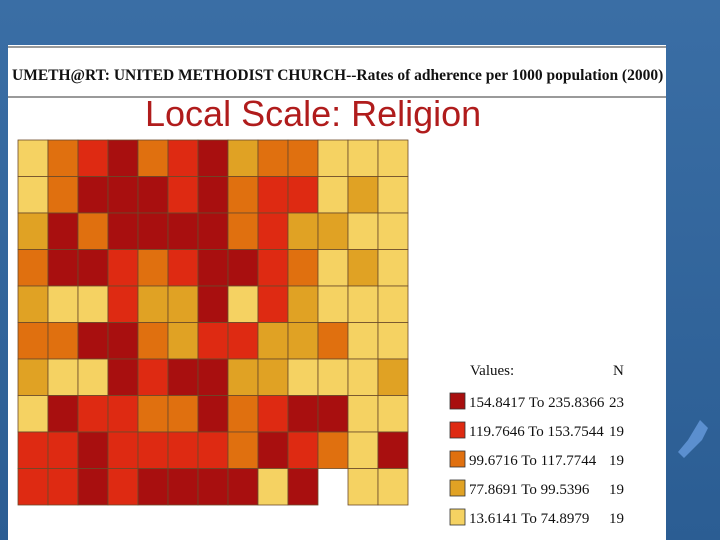 The width and height of the screenshot is (720, 540). What do you see at coordinates (693, 439) in the screenshot?
I see `decoration` at bounding box center [693, 439].